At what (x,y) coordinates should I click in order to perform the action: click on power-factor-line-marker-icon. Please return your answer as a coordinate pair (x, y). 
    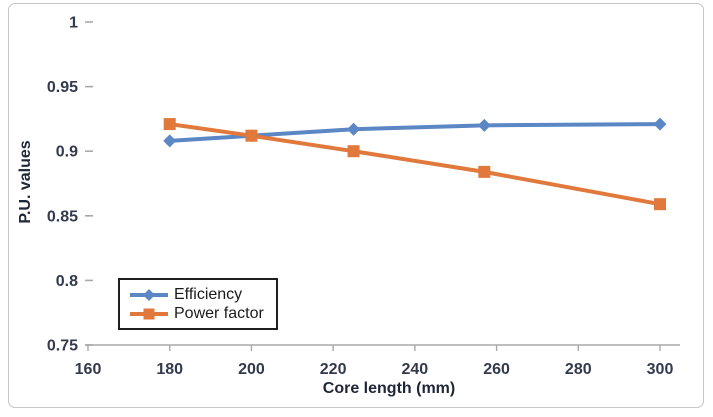
    Looking at the image, I should click on (149, 313).